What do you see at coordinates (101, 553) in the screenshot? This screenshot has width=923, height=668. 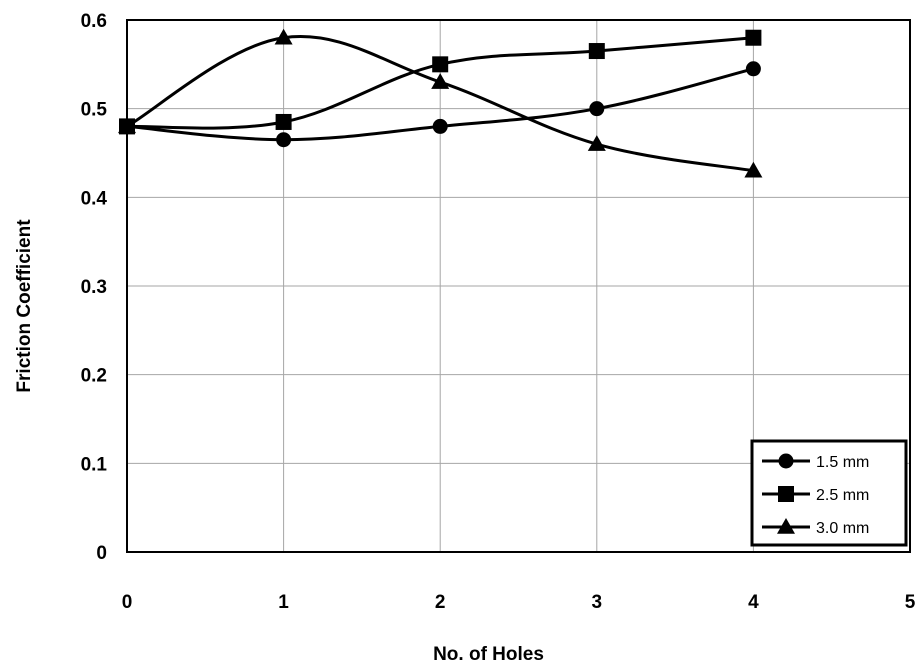 I see `y-tick-label: 0` at bounding box center [101, 553].